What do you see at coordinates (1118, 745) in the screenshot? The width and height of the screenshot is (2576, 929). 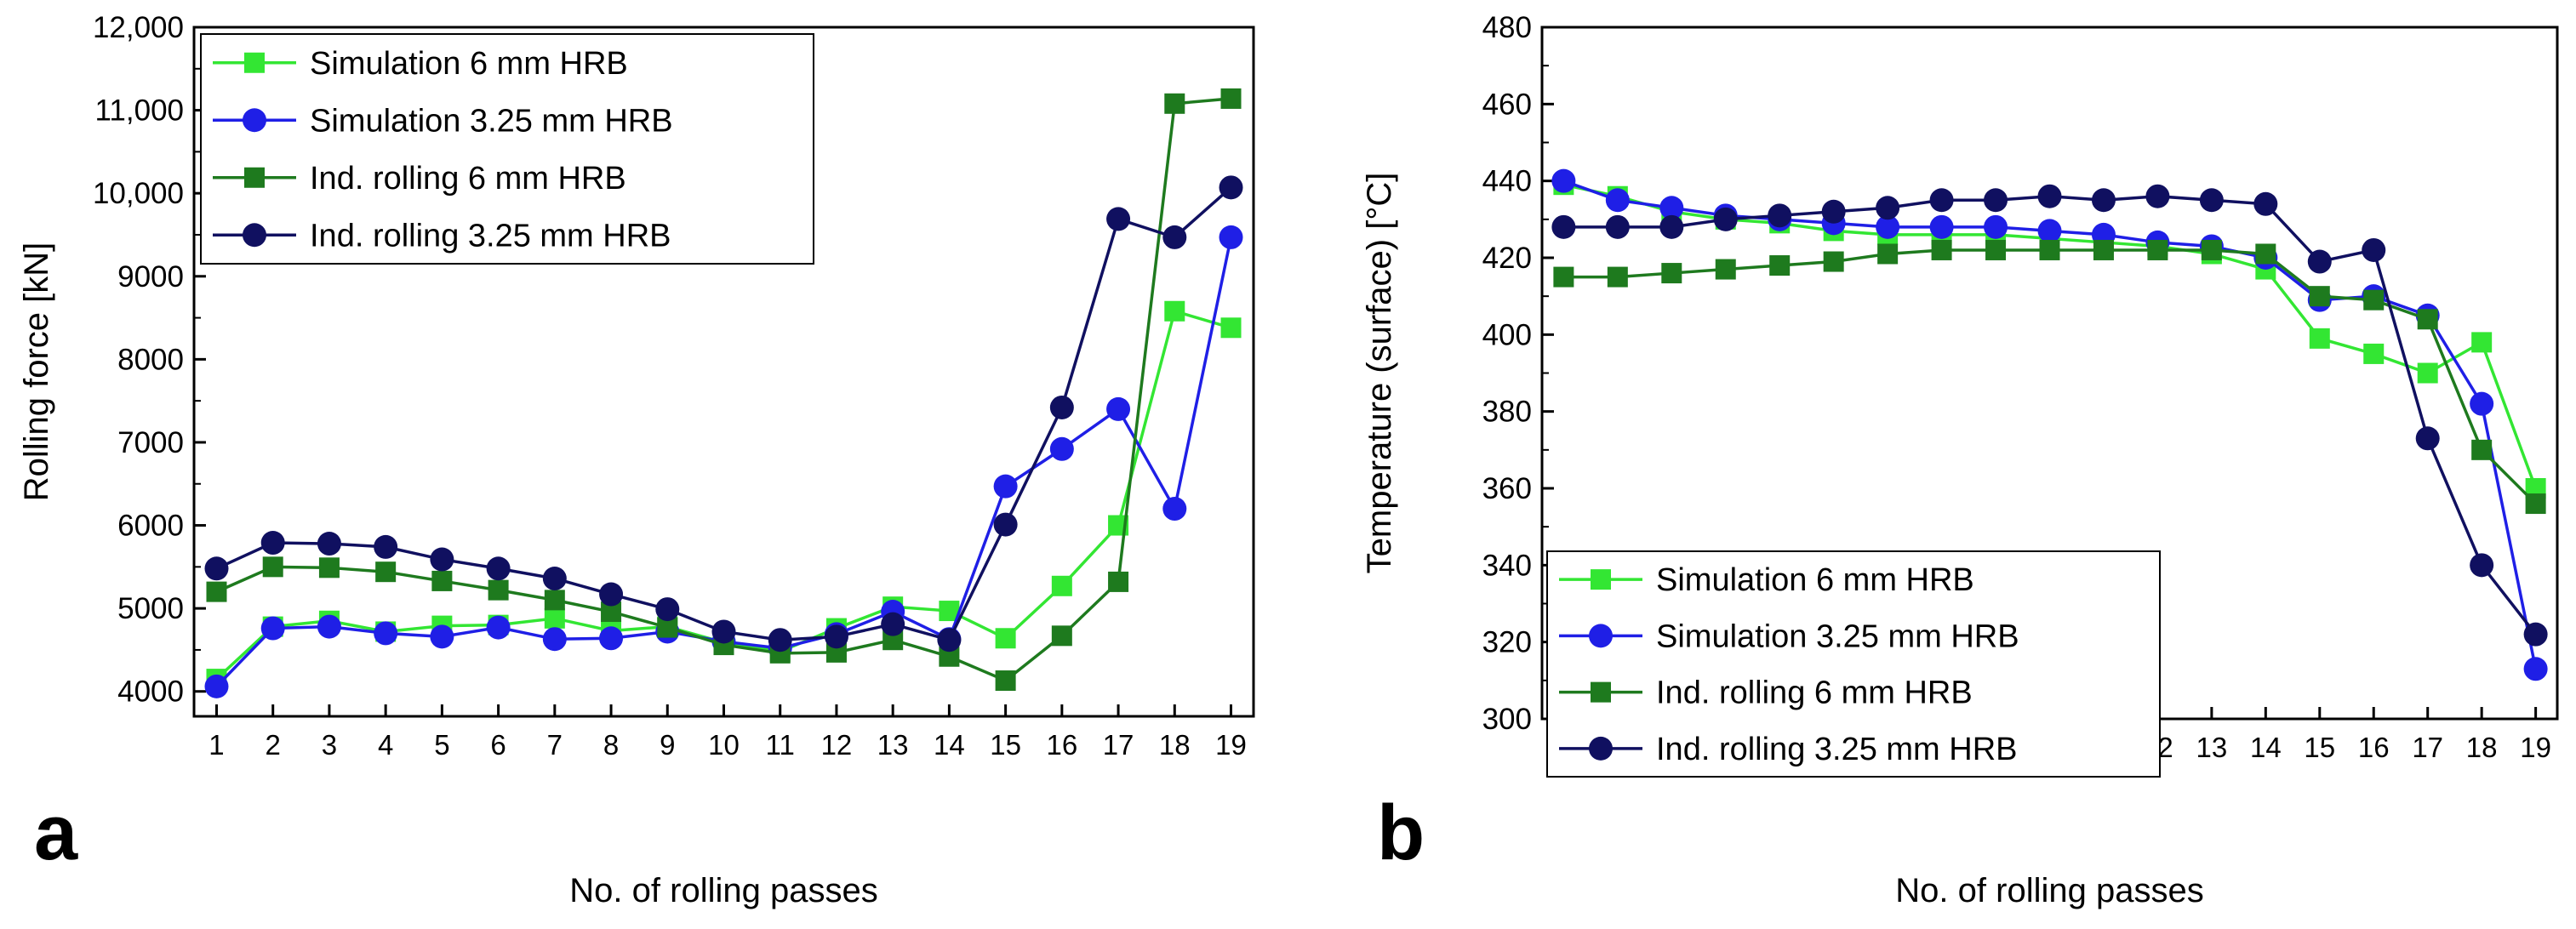 I see `x-tick-label: 17` at bounding box center [1118, 745].